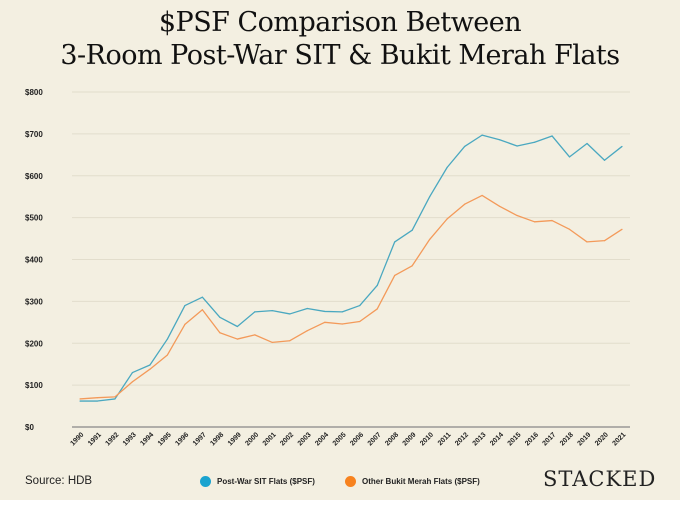  Describe the element at coordinates (130, 439) in the screenshot. I see `x-tick-label: 1993` at that location.